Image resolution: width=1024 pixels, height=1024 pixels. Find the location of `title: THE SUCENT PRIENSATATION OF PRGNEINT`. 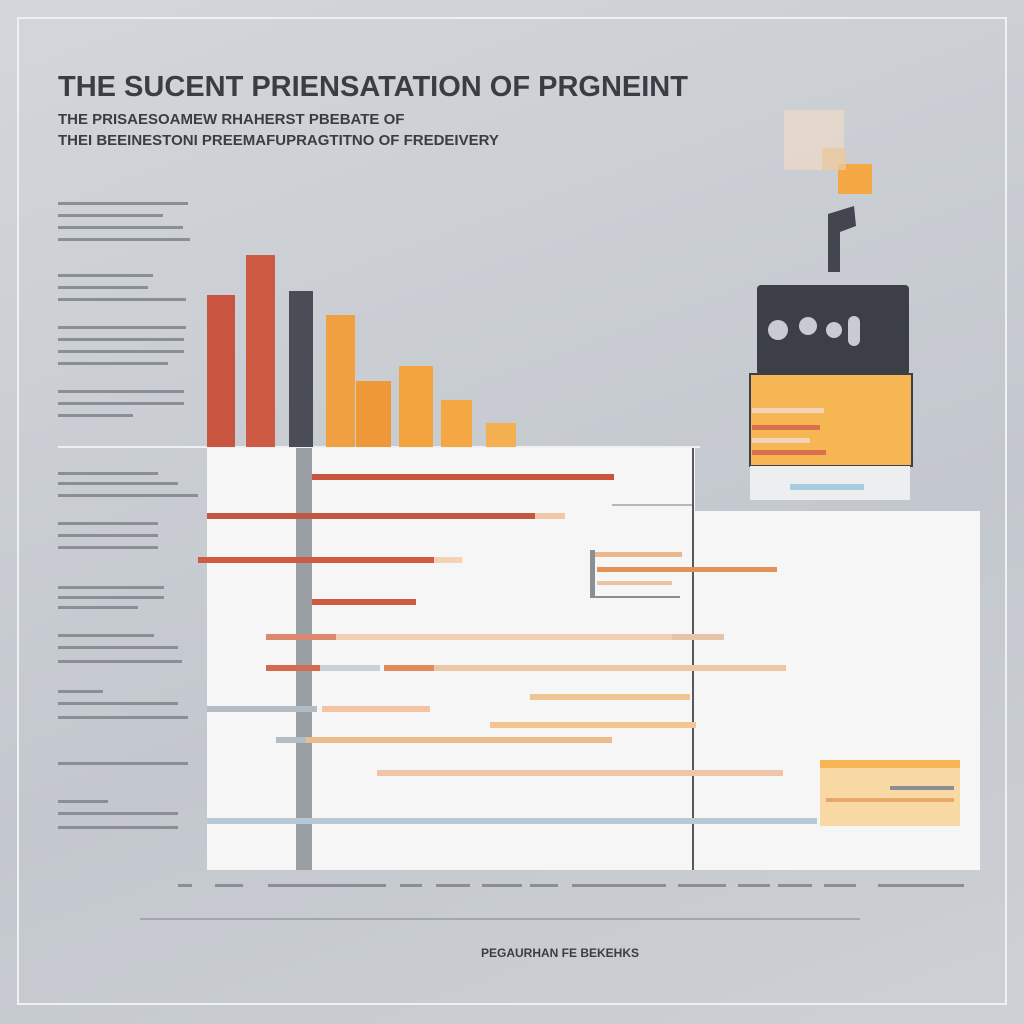

title: THE SUCENT PRIENSATATION OF PRGNEINT is located at coordinates (373, 87).